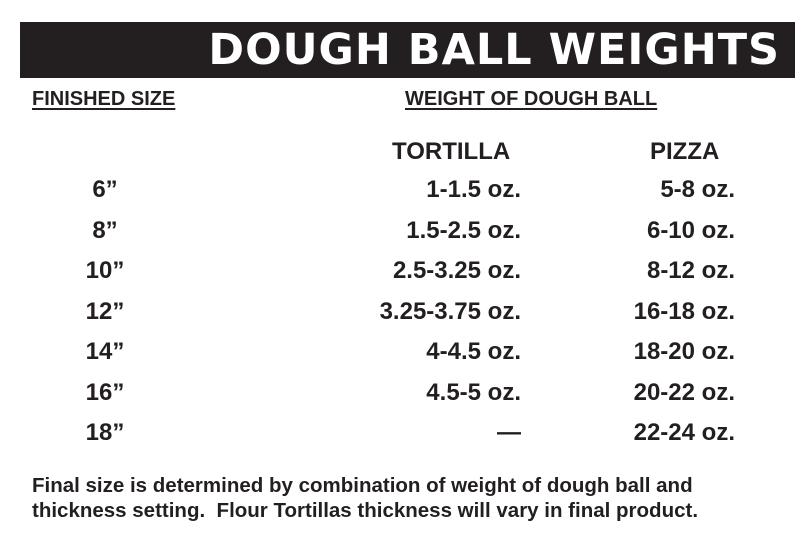  What do you see at coordinates (473, 351) in the screenshot?
I see `row-tortilla-cell: 4-4.5 oz.` at bounding box center [473, 351].